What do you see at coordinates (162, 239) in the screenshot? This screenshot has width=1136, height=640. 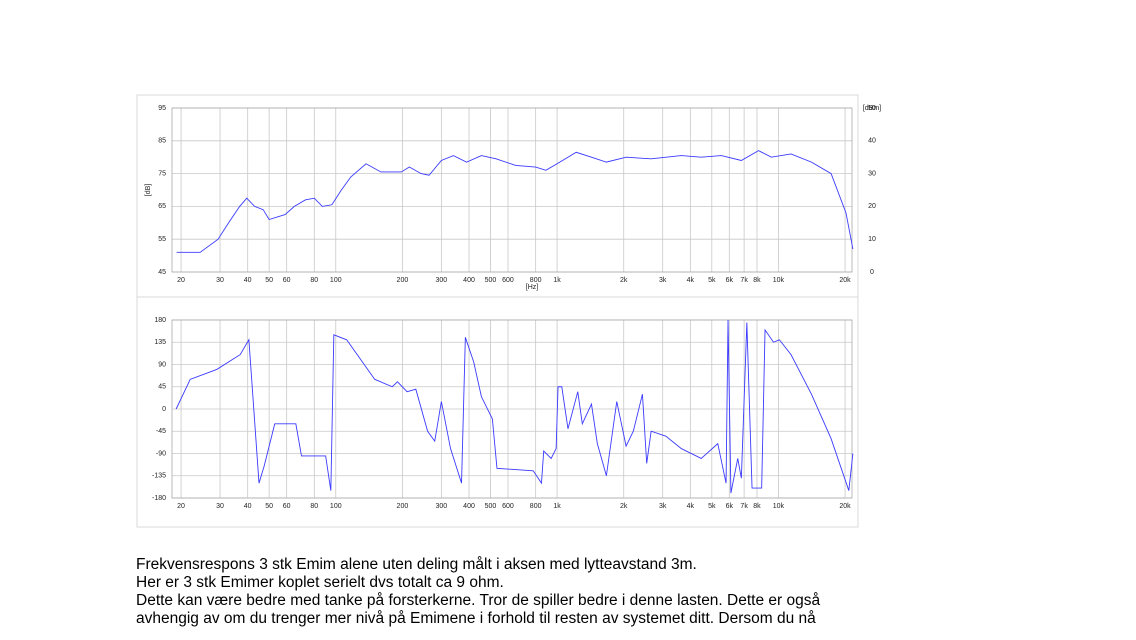 I see `y-tick-label: 55` at bounding box center [162, 239].